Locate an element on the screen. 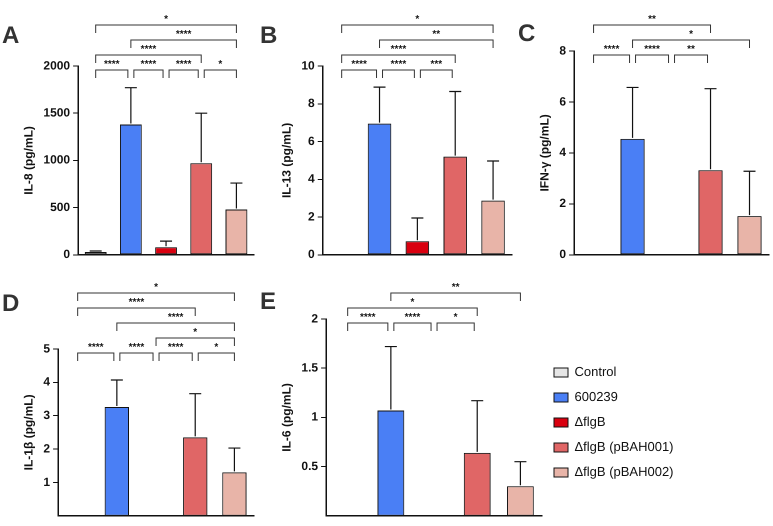 The image size is (773, 526). y-tick-label: 0.5 is located at coordinates (309, 465).